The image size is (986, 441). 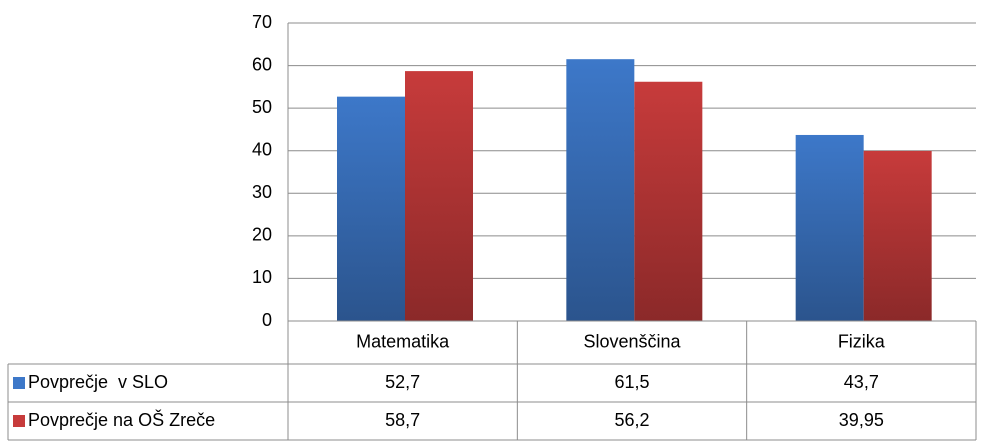 I want to click on y-tick-label: 50, so click(x=262, y=107).